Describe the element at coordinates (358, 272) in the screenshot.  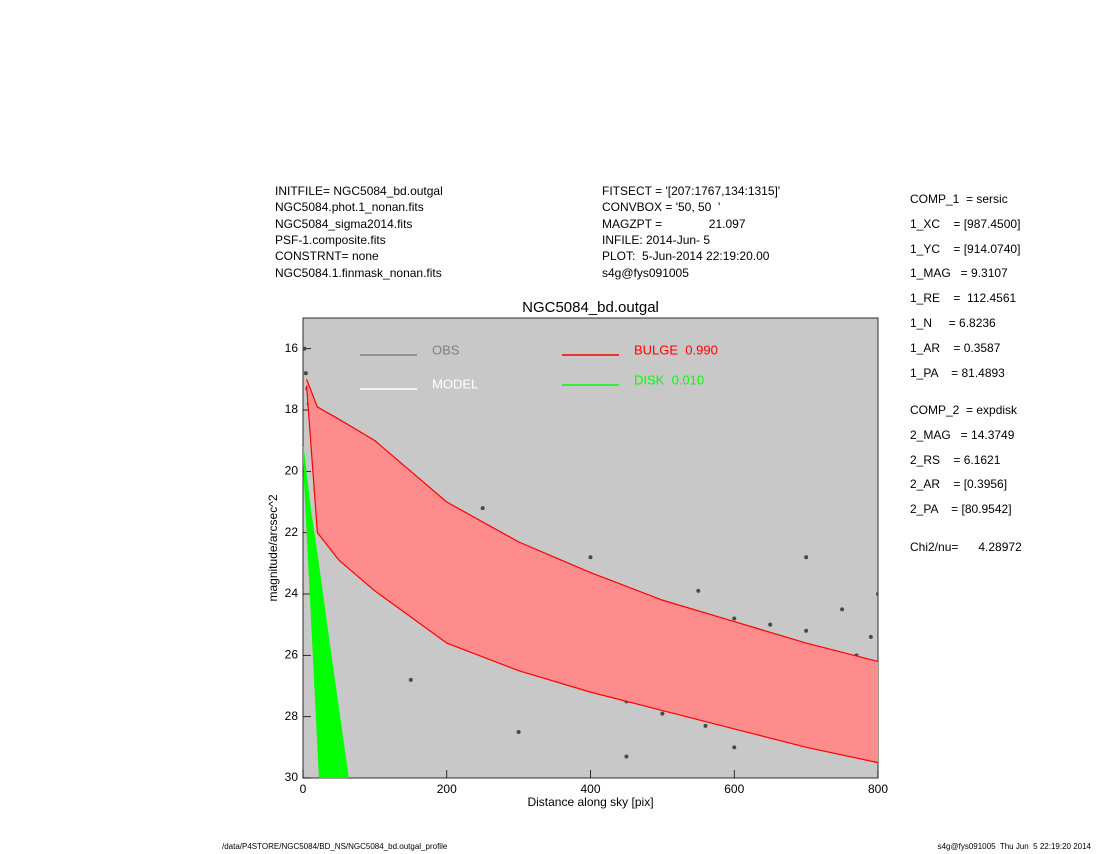
I see `header-line: NGC5084.1.finmask_nonan.fits` at that location.